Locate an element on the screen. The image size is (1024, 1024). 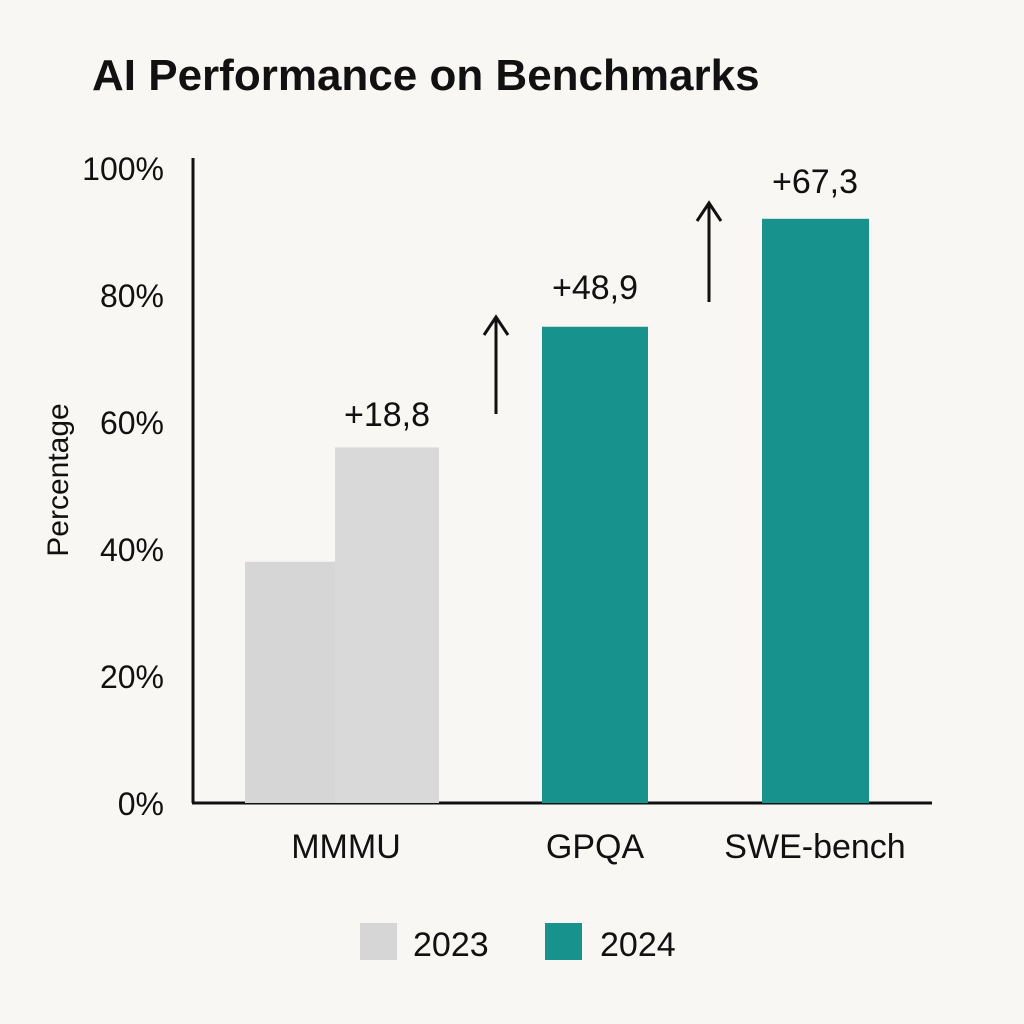
up-arrow-swe-bench is located at coordinates (709, 251).